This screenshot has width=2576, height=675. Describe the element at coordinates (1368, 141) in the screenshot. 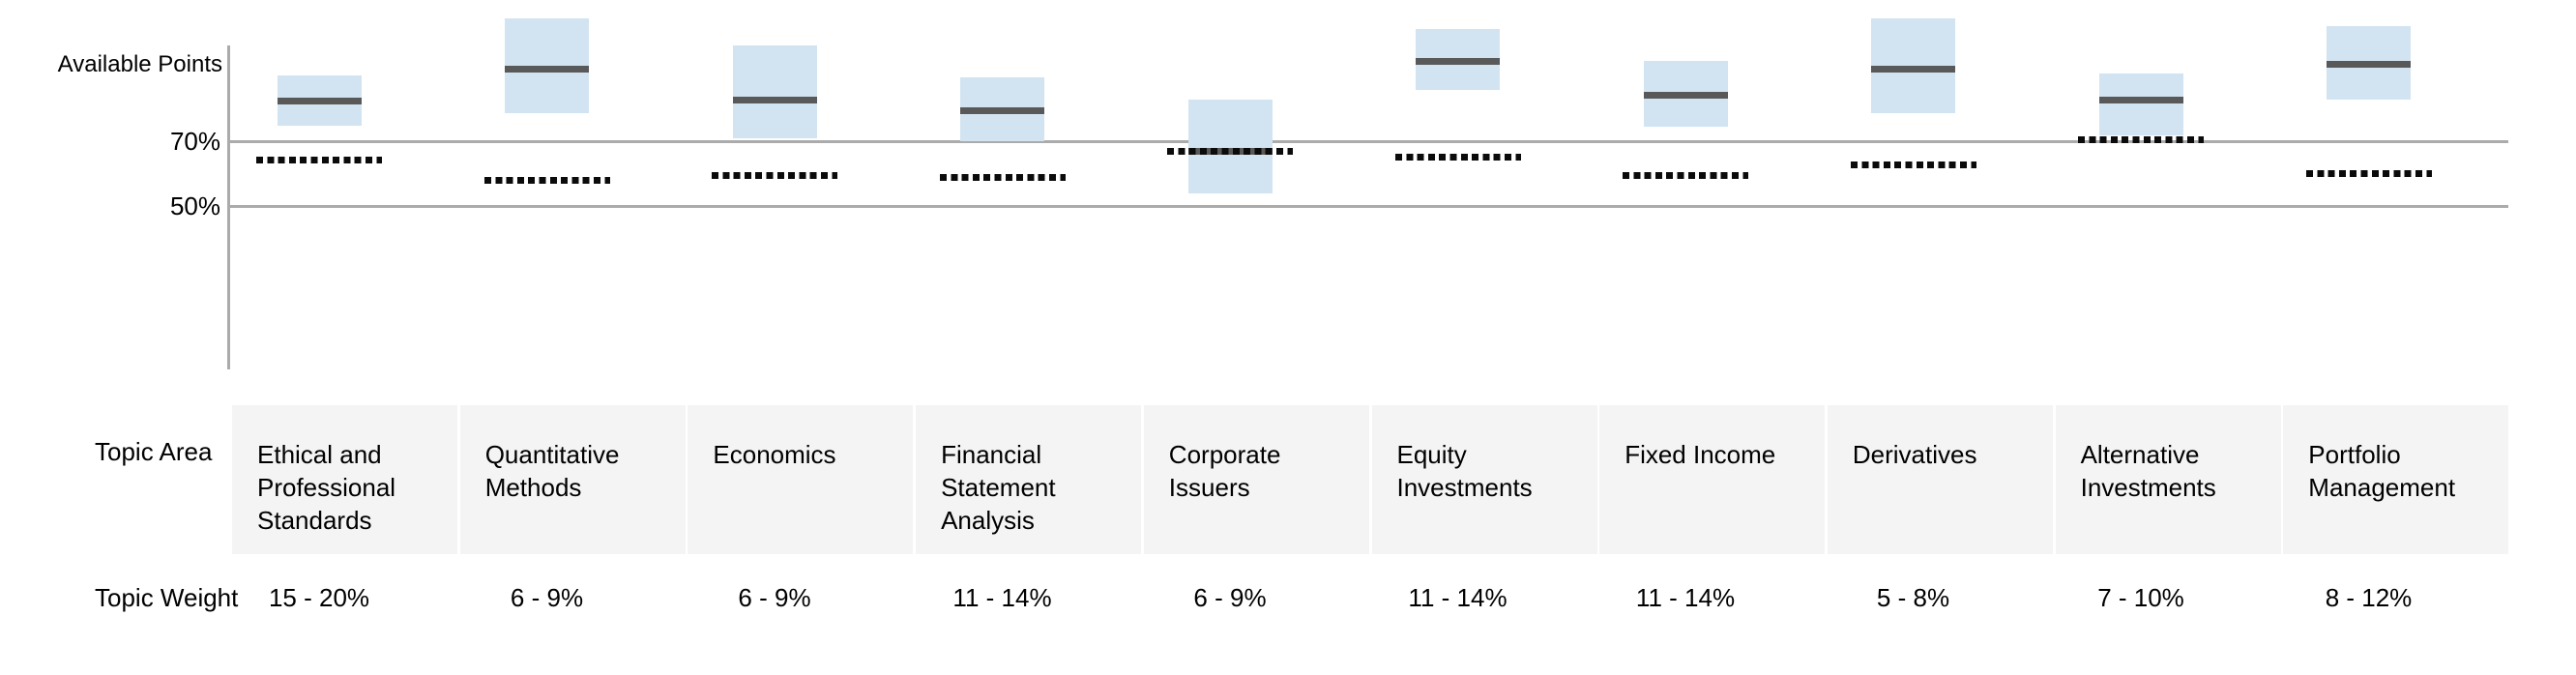

I see `gridline-70pct` at that location.